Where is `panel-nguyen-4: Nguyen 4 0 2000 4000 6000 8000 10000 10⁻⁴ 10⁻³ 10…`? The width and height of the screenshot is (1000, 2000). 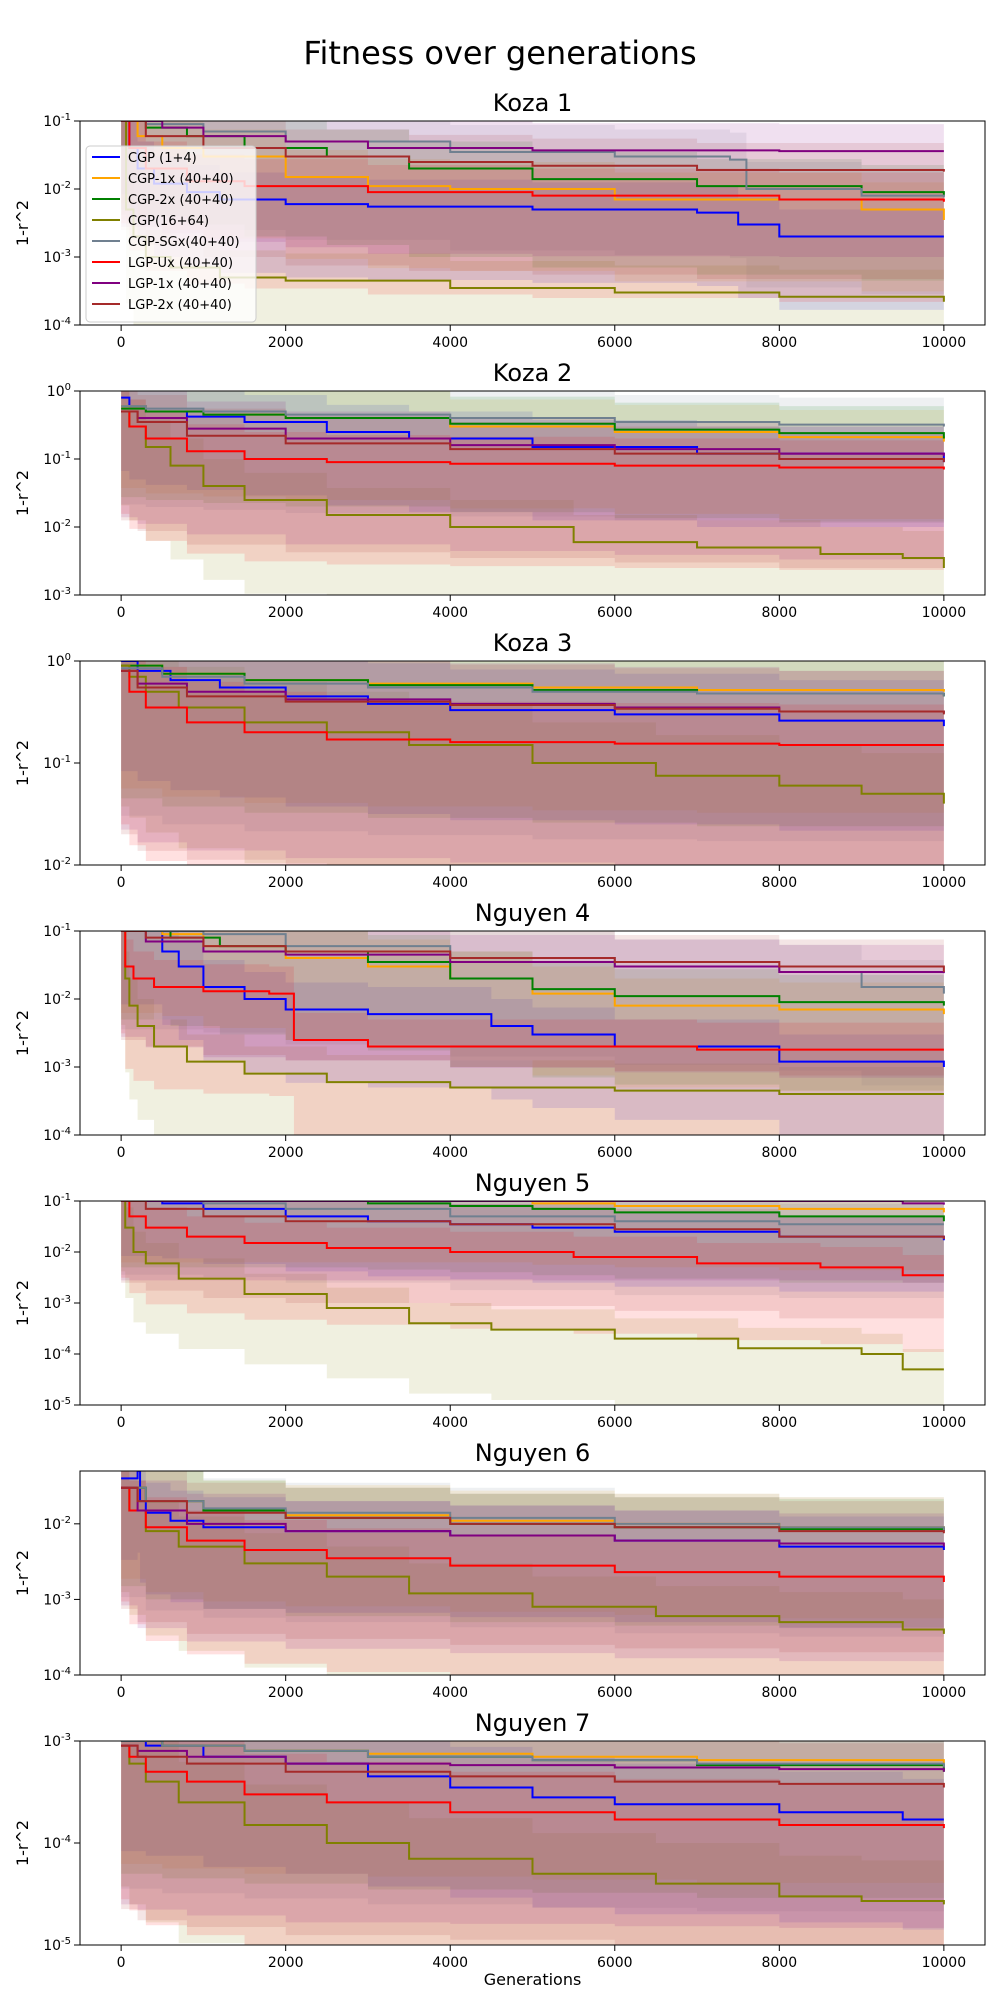
panel-nguyen-4: Nguyen 4 0 2000 4000 6000 8000 10000 10⁻⁴ 10⁻³ 10… is located at coordinates (499, 1030).